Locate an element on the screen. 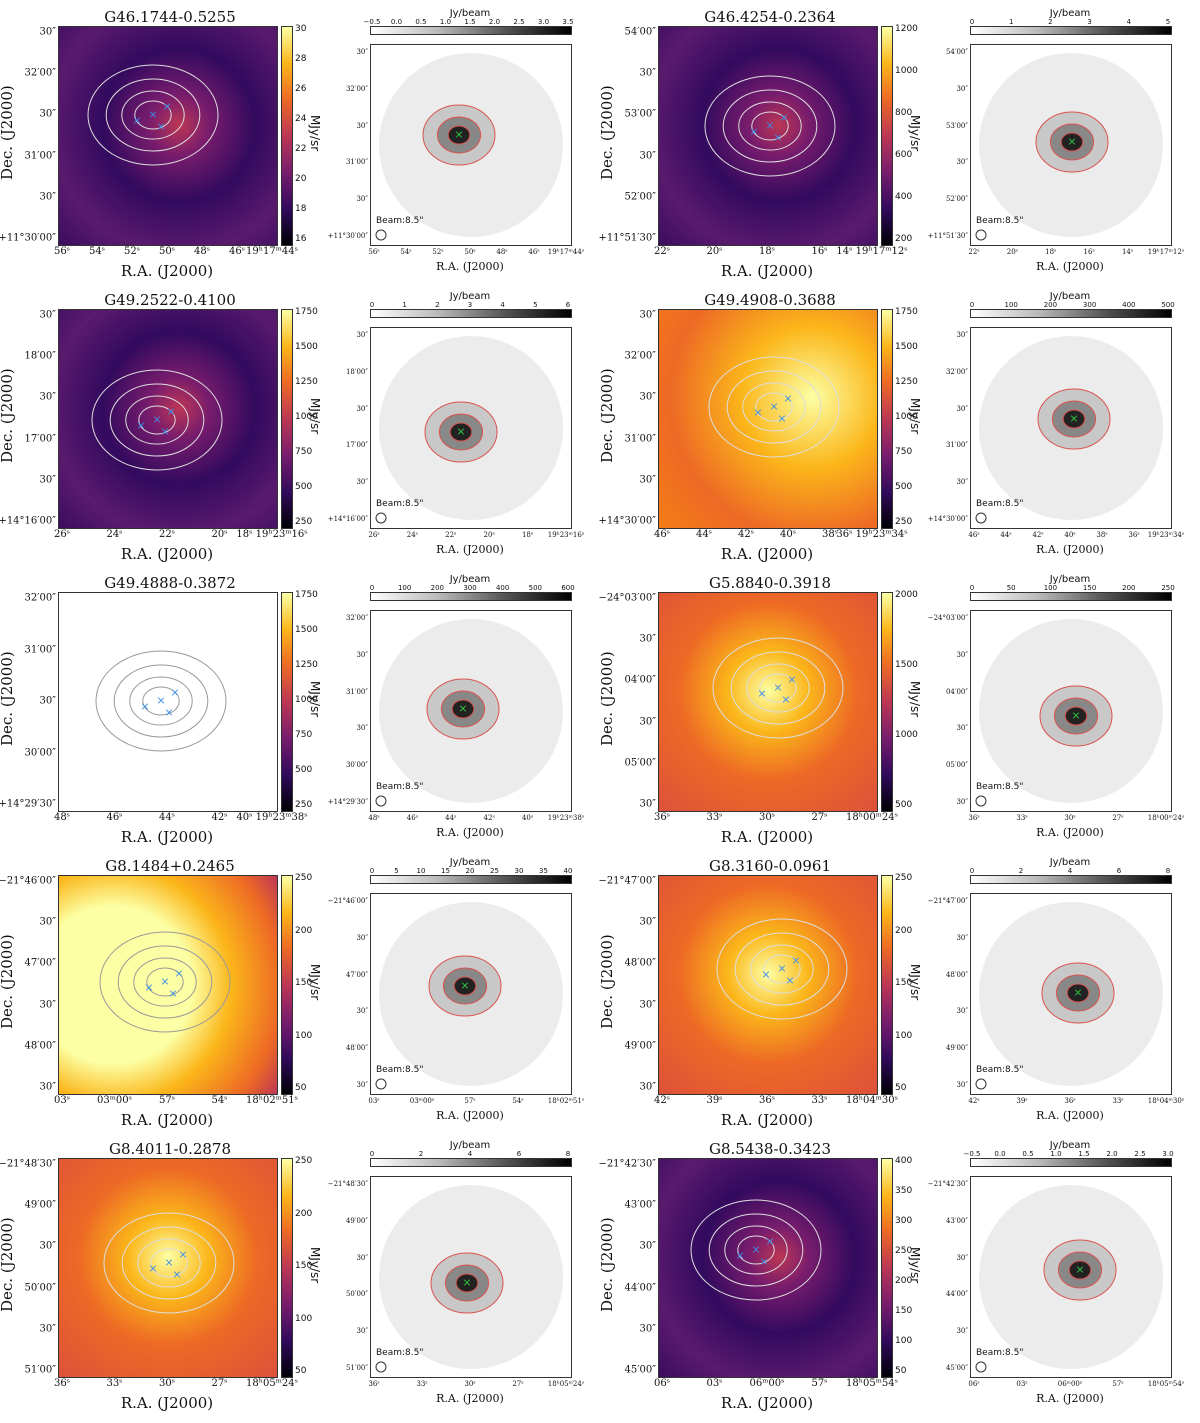 Image resolution: width=1200 pixels, height=1423 pixels. gray-colorbar-tick: 6 is located at coordinates (1119, 871).